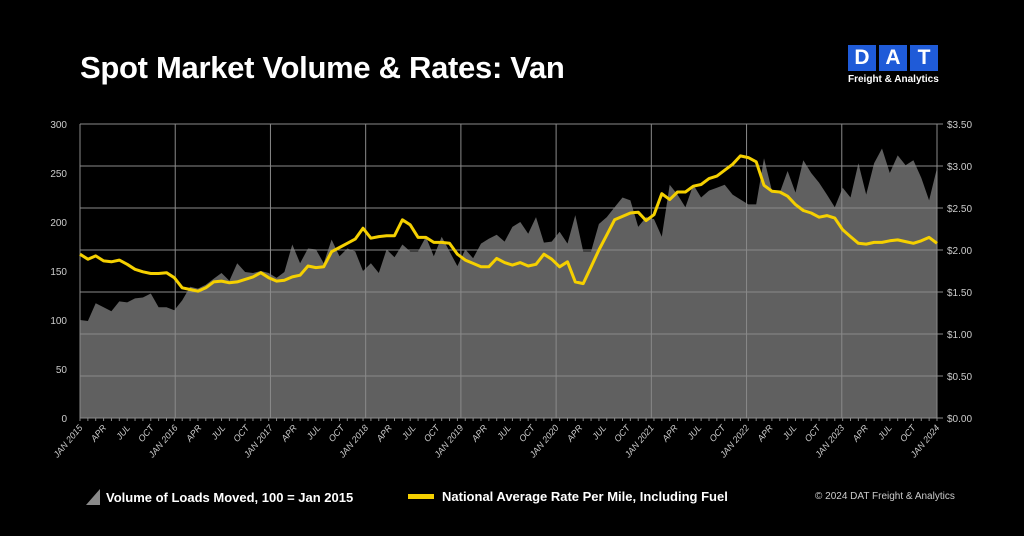 This screenshot has height=536, width=1024. What do you see at coordinates (959, 377) in the screenshot?
I see `y-right-tick-label: $0.50` at bounding box center [959, 377].